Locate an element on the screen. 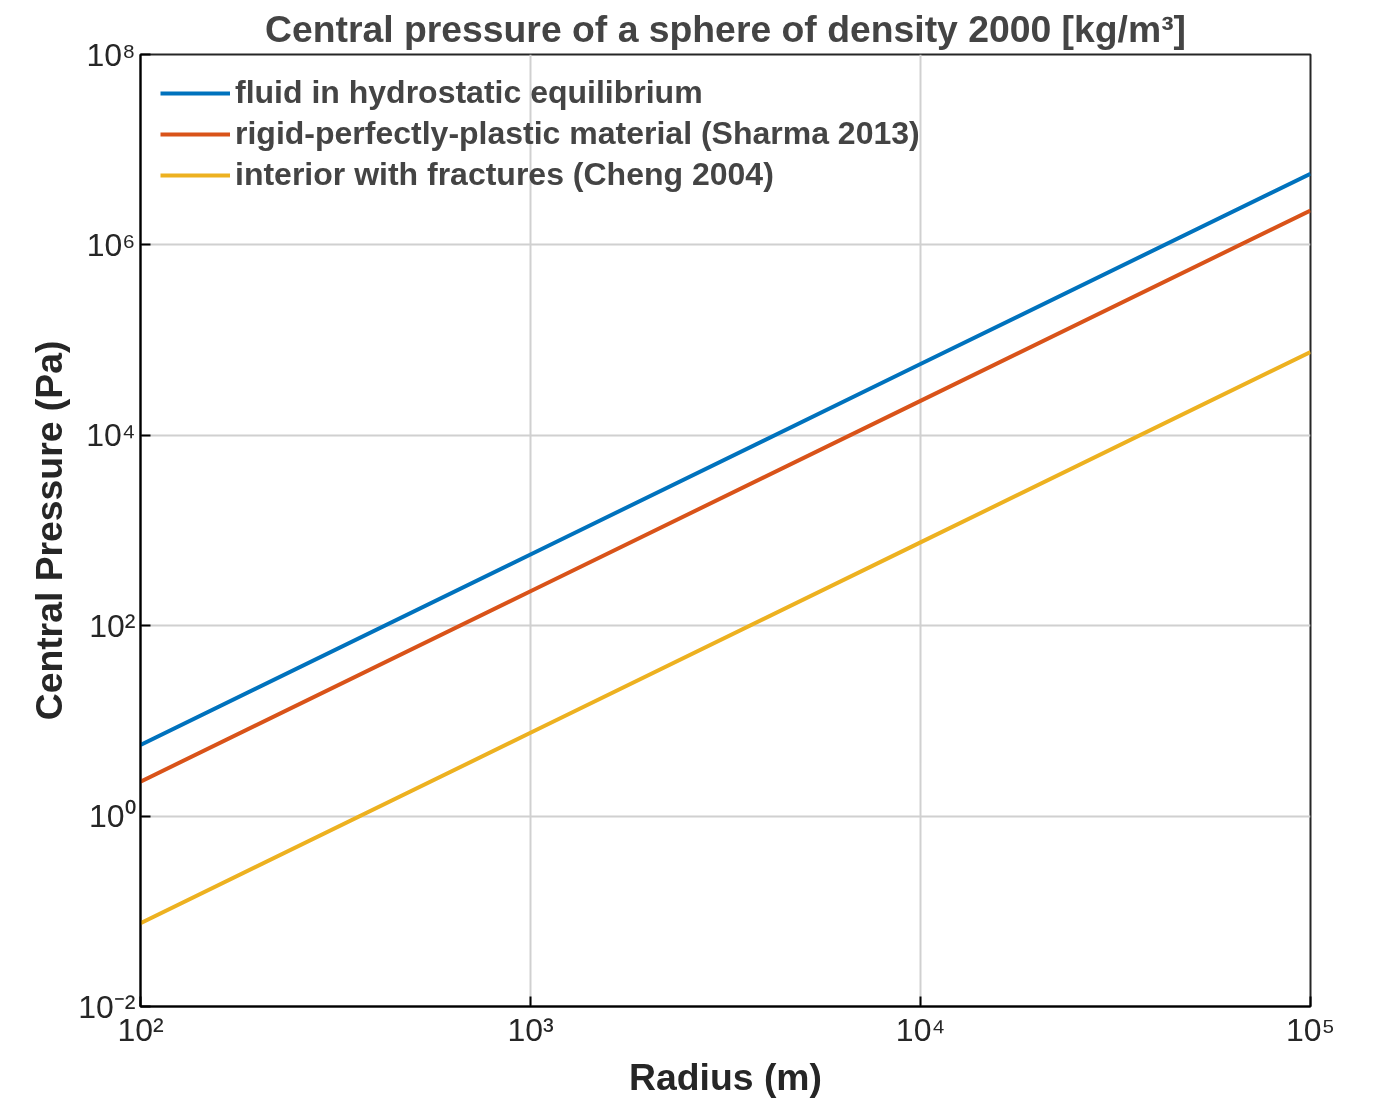 The image size is (1383, 1109). y-tick-label: 10⁸ is located at coordinates (111, 54).